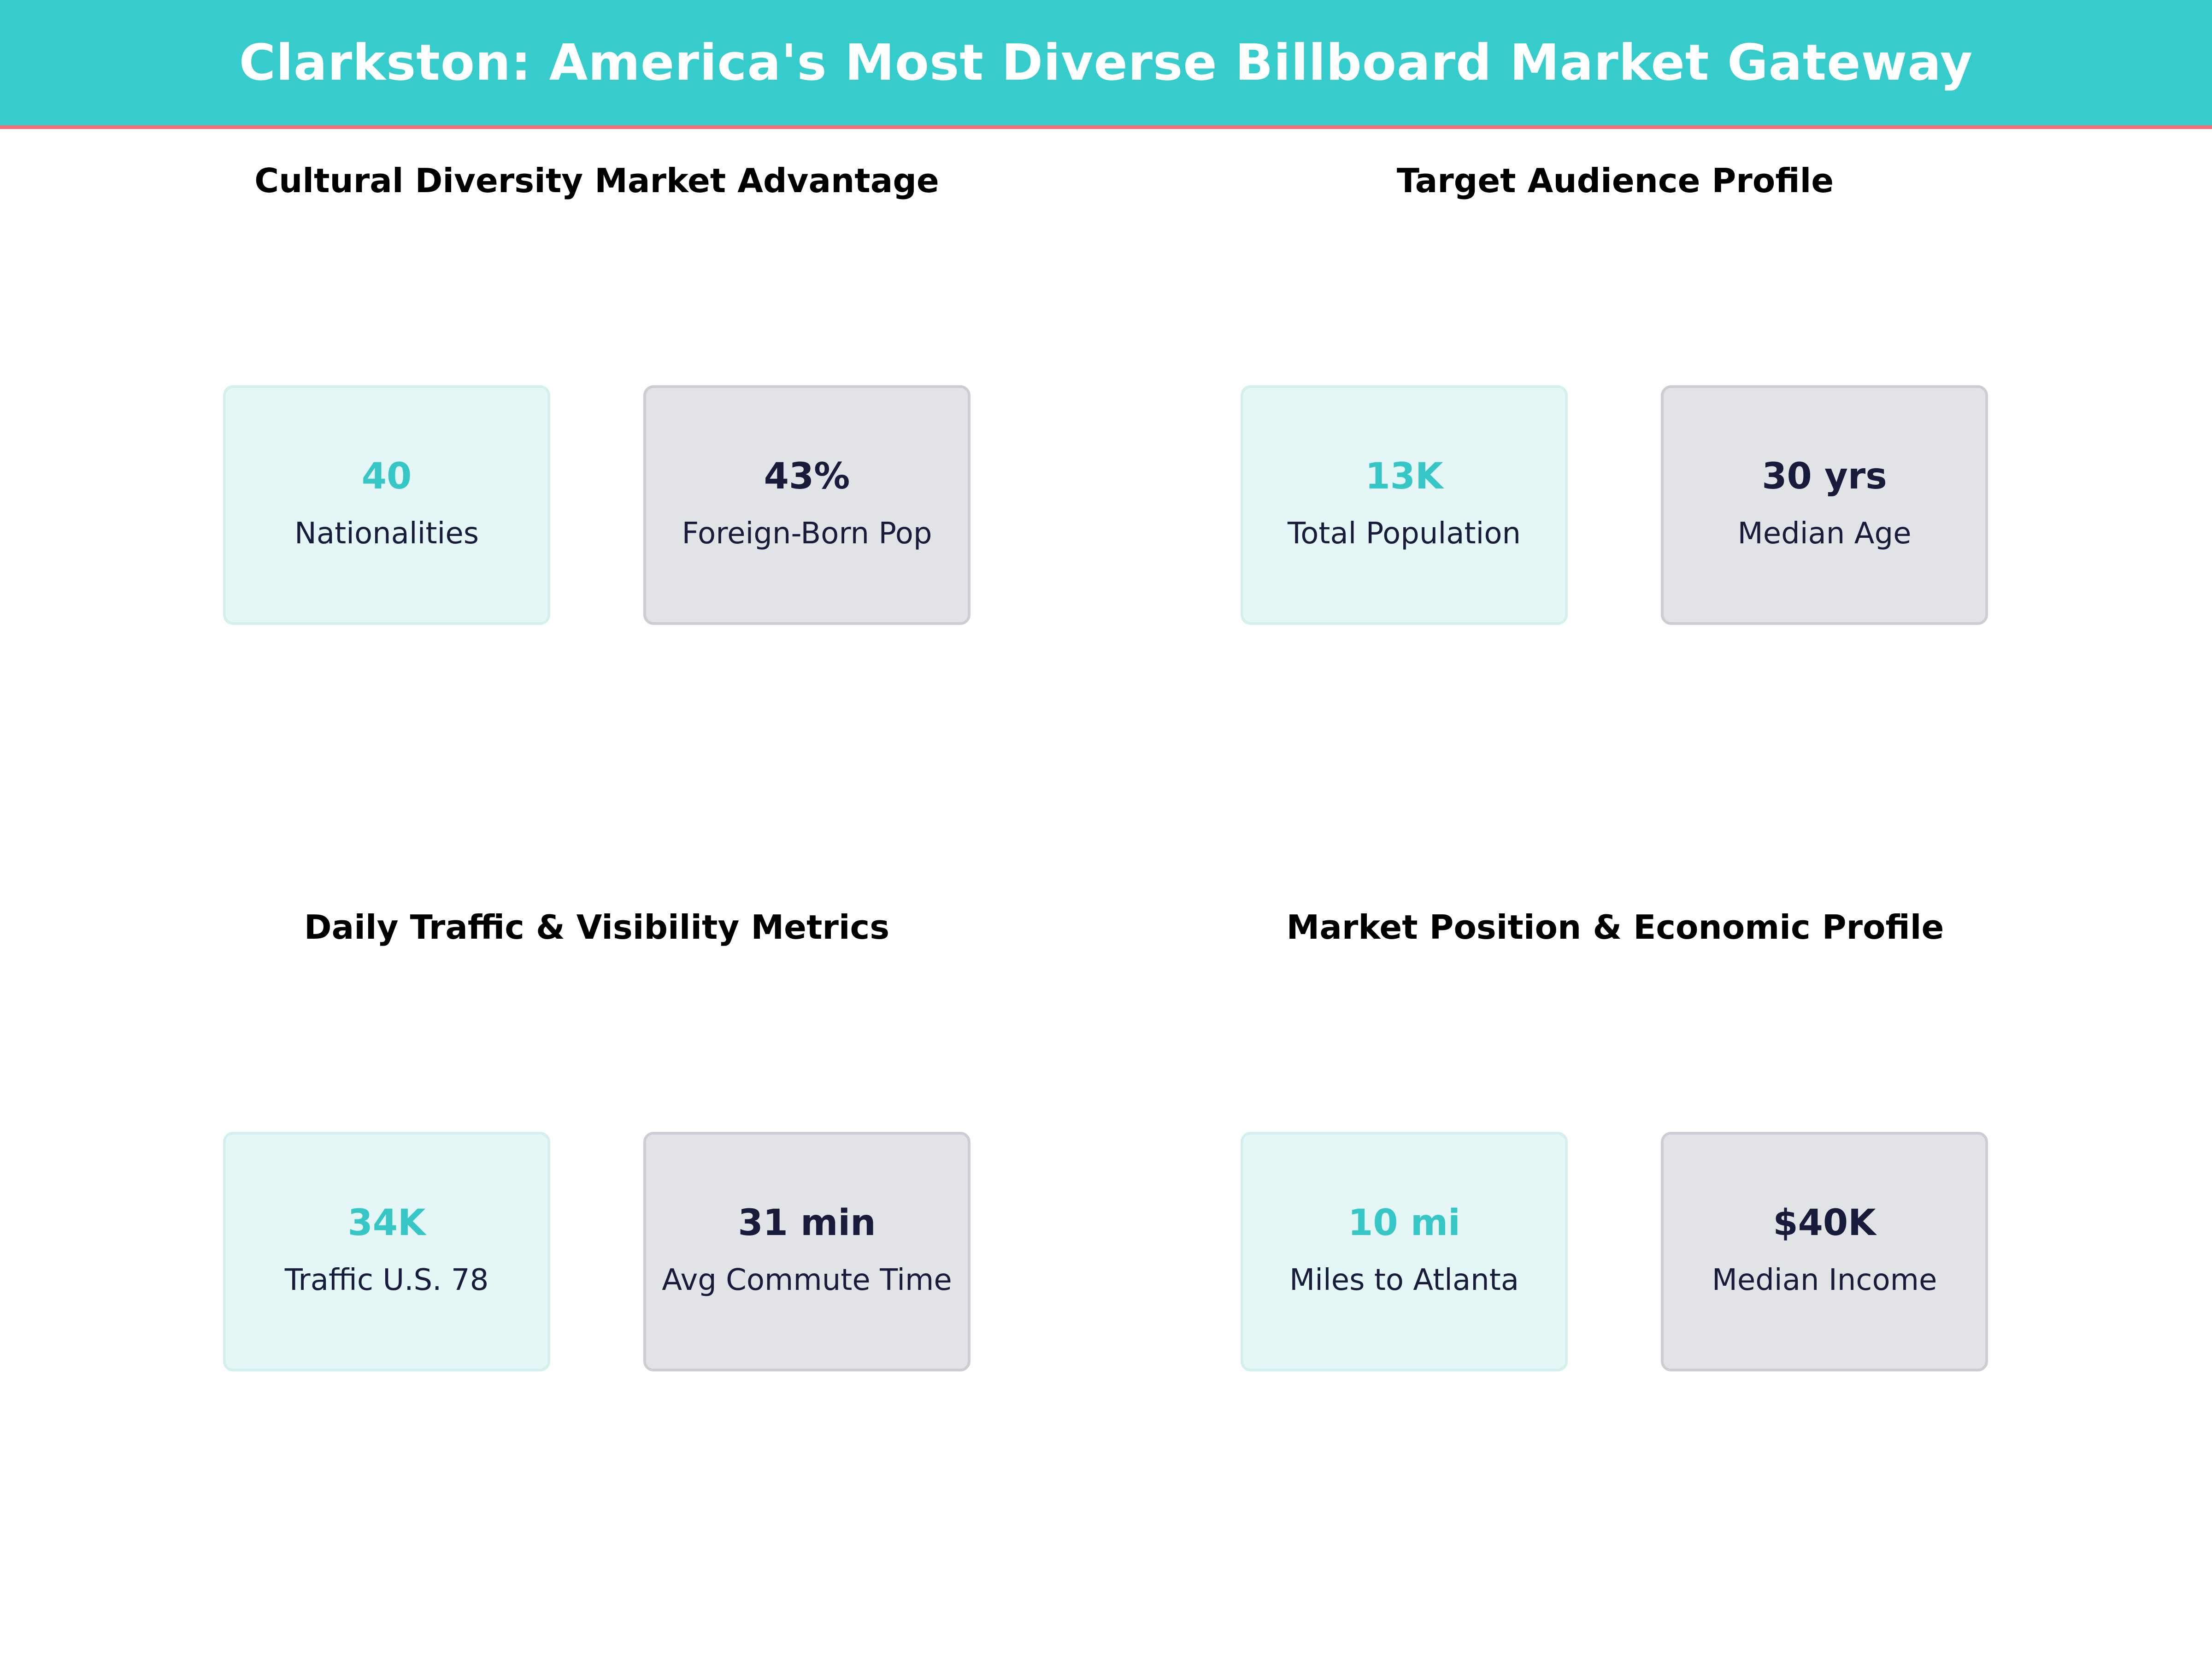 The height and width of the screenshot is (1659, 2212). Describe the element at coordinates (1824, 1251) in the screenshot. I see `metric-card-median-income: $40K Median Income` at that location.